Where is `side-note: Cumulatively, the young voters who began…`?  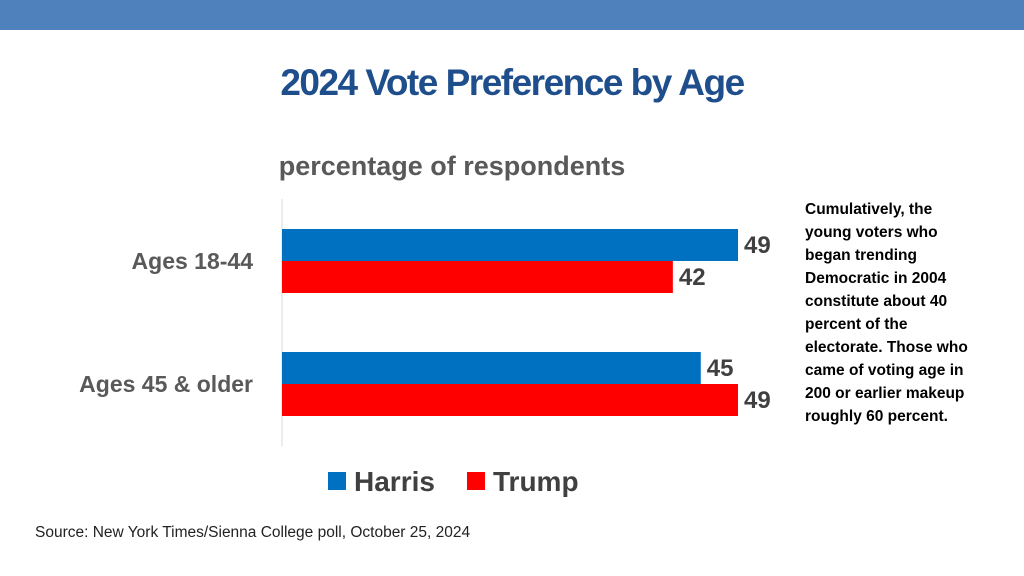 side-note: Cumulatively, the young voters who began… is located at coordinates (886, 313).